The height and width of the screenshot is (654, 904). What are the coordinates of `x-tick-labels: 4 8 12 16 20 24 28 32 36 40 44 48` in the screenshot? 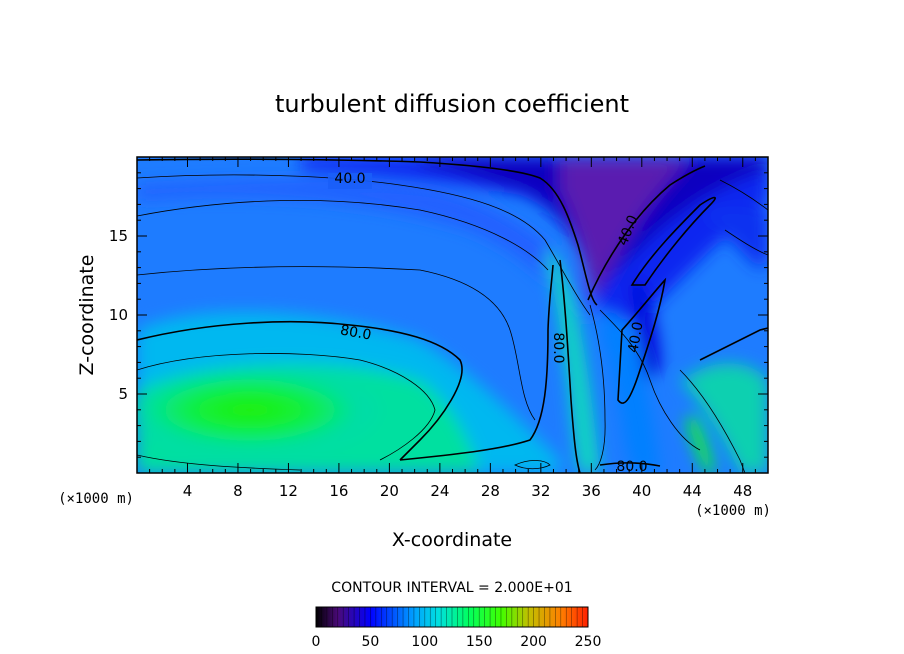 It's located at (468, 491).